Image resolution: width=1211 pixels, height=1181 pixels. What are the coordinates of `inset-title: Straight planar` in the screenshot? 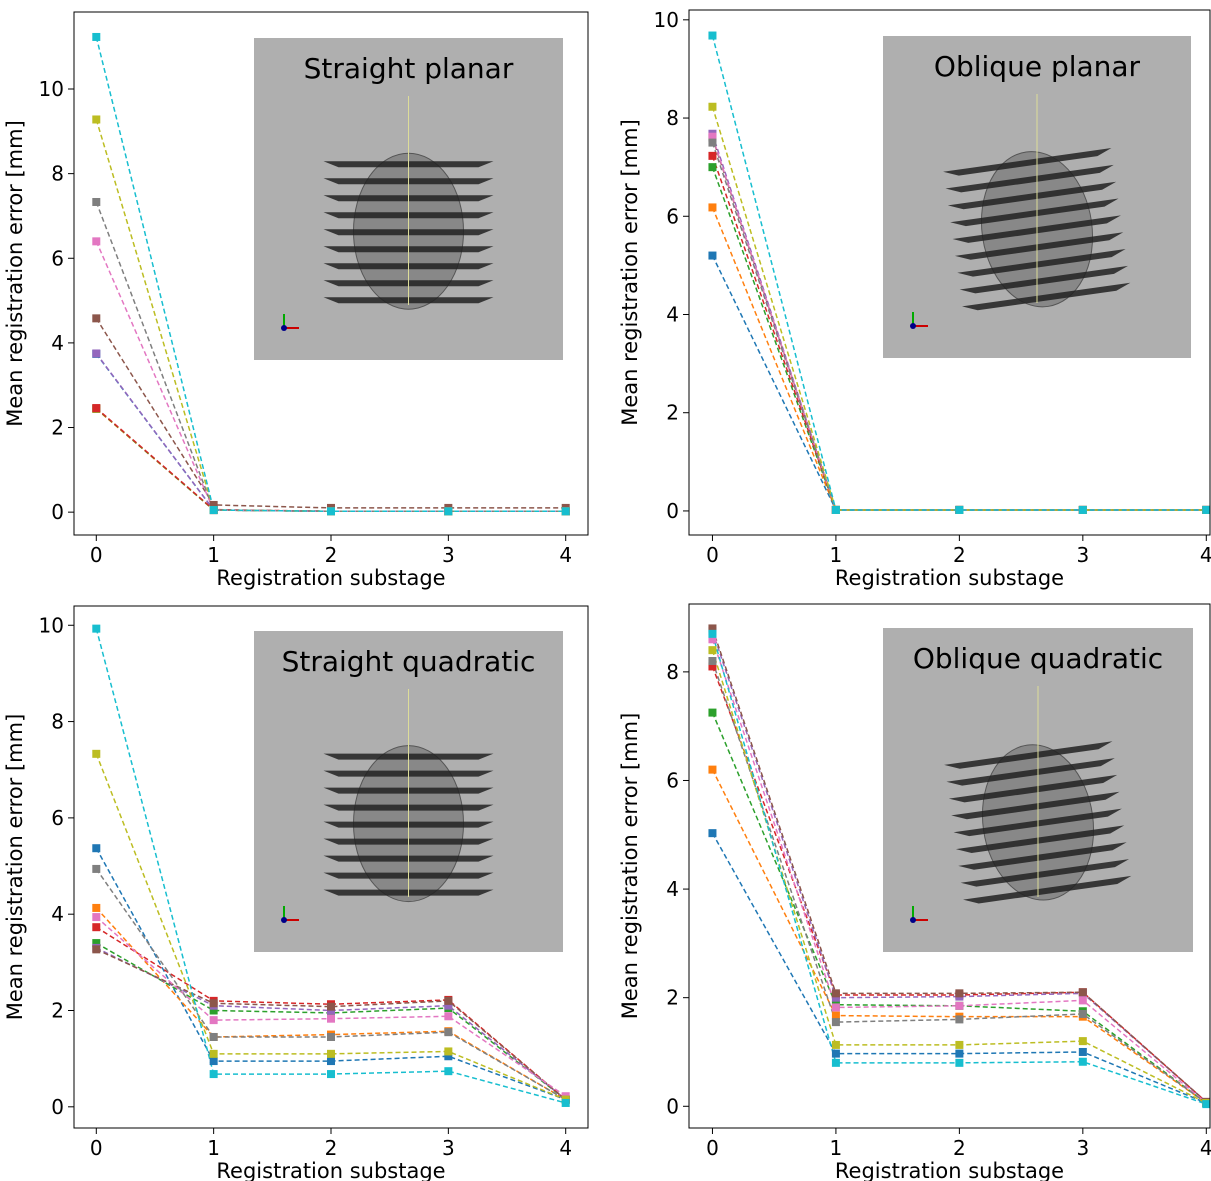 It's located at (409, 68).